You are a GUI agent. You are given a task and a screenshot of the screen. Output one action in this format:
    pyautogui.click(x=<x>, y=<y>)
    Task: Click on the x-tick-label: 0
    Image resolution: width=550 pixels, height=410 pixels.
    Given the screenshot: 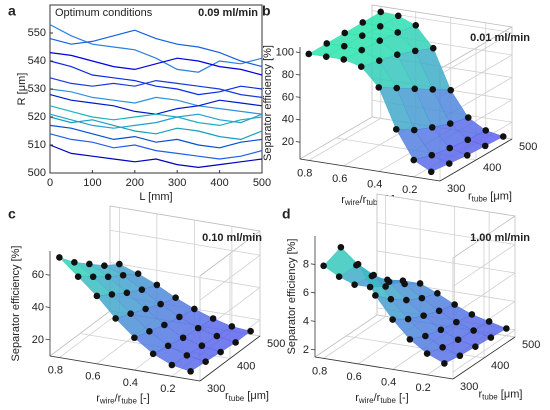 What is the action you would take?
    pyautogui.click(x=50, y=183)
    